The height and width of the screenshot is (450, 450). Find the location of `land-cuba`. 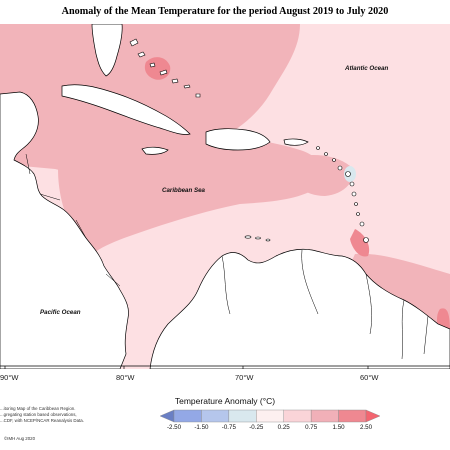

land-cuba is located at coordinates (126, 109).